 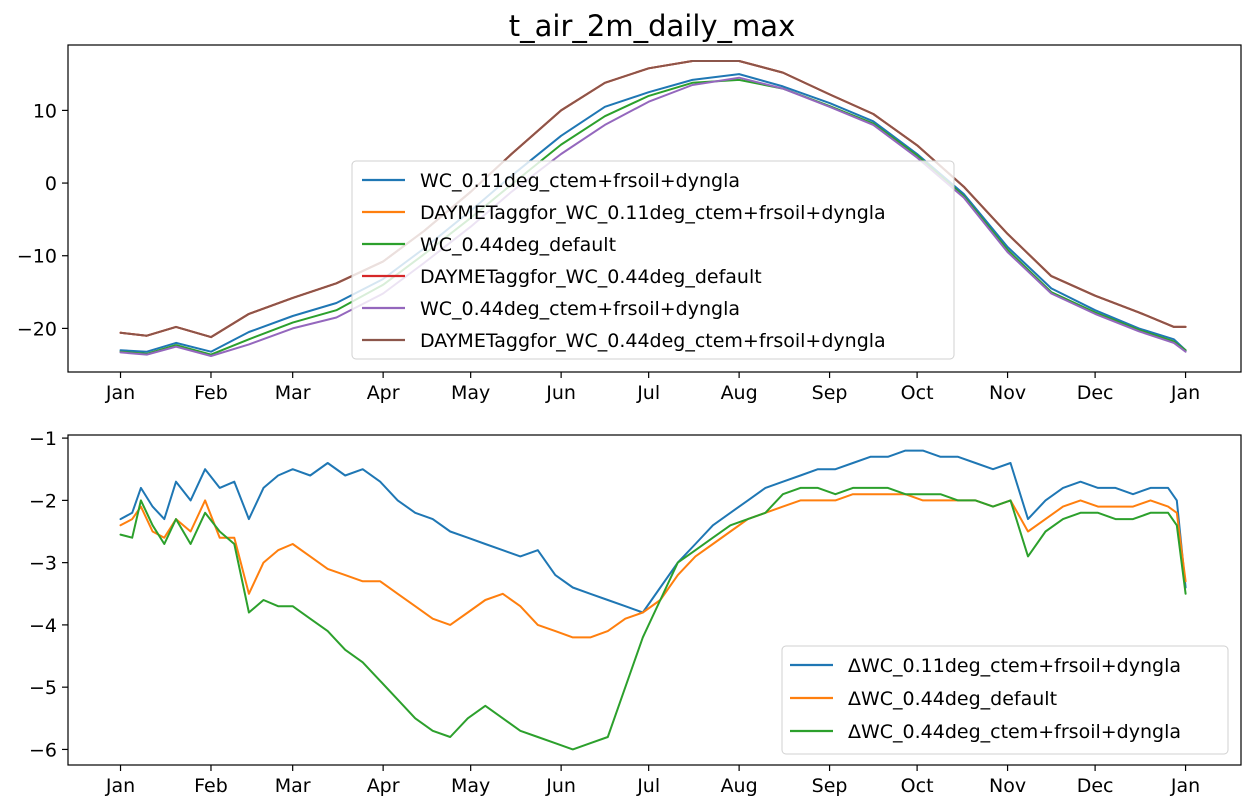 I want to click on bottom-legend-box, so click(x=1005, y=700).